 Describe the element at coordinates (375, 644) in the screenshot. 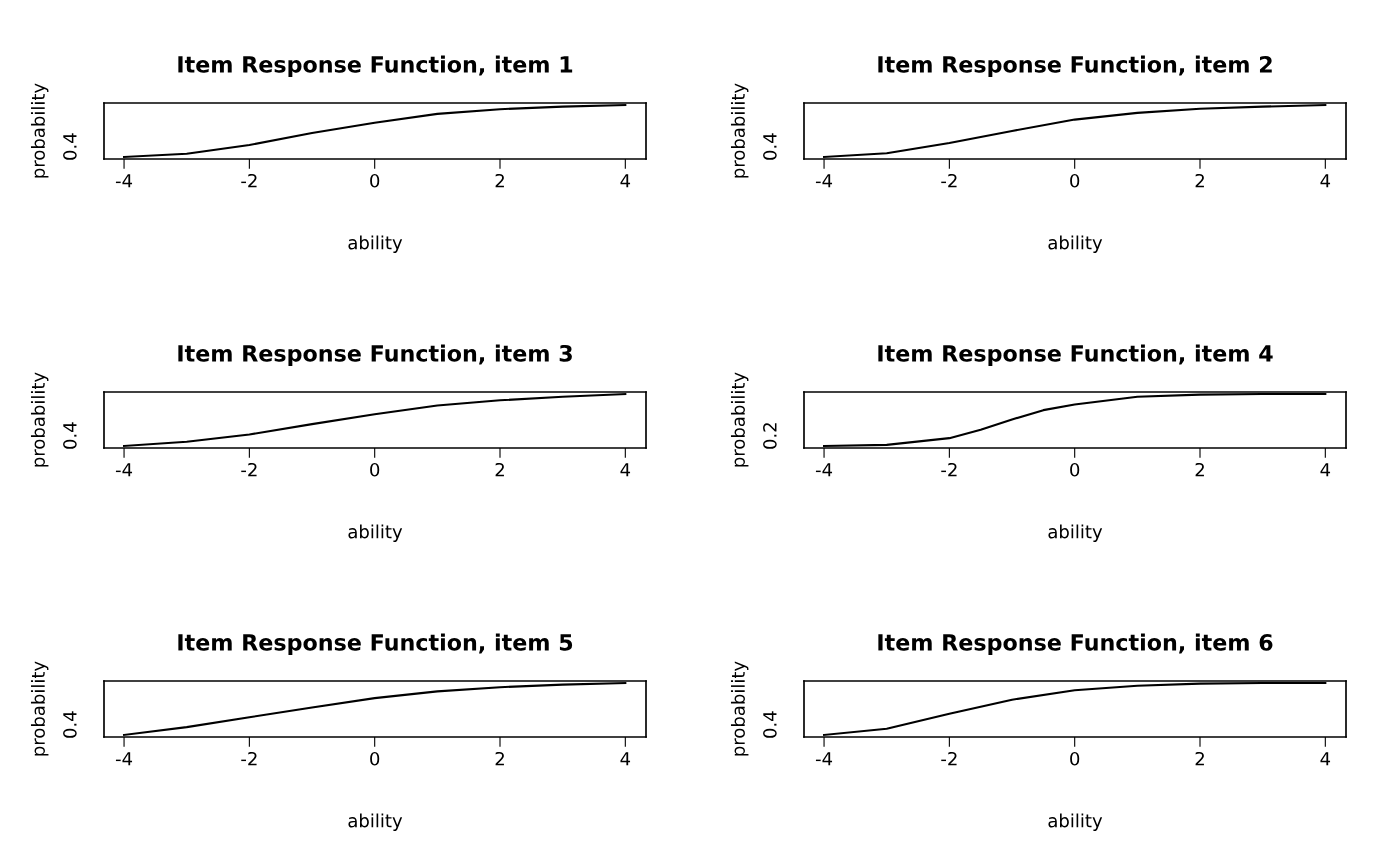

I see `chart-title: Item Response Function, item 5` at that location.